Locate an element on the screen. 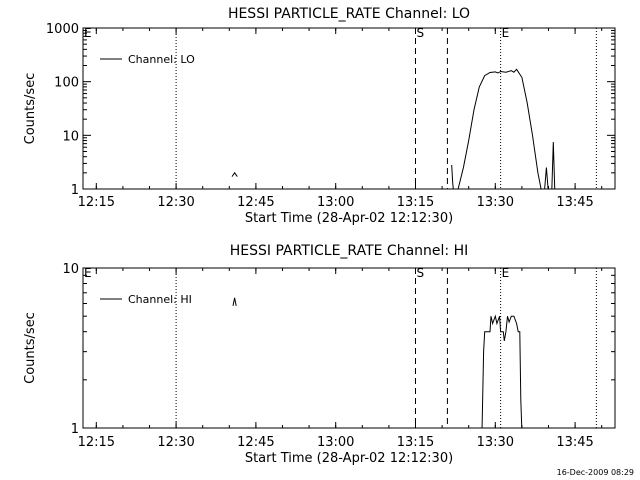 Image resolution: width=640 pixels, height=480 pixels. y-tick-label: 1000 is located at coordinates (62, 29).